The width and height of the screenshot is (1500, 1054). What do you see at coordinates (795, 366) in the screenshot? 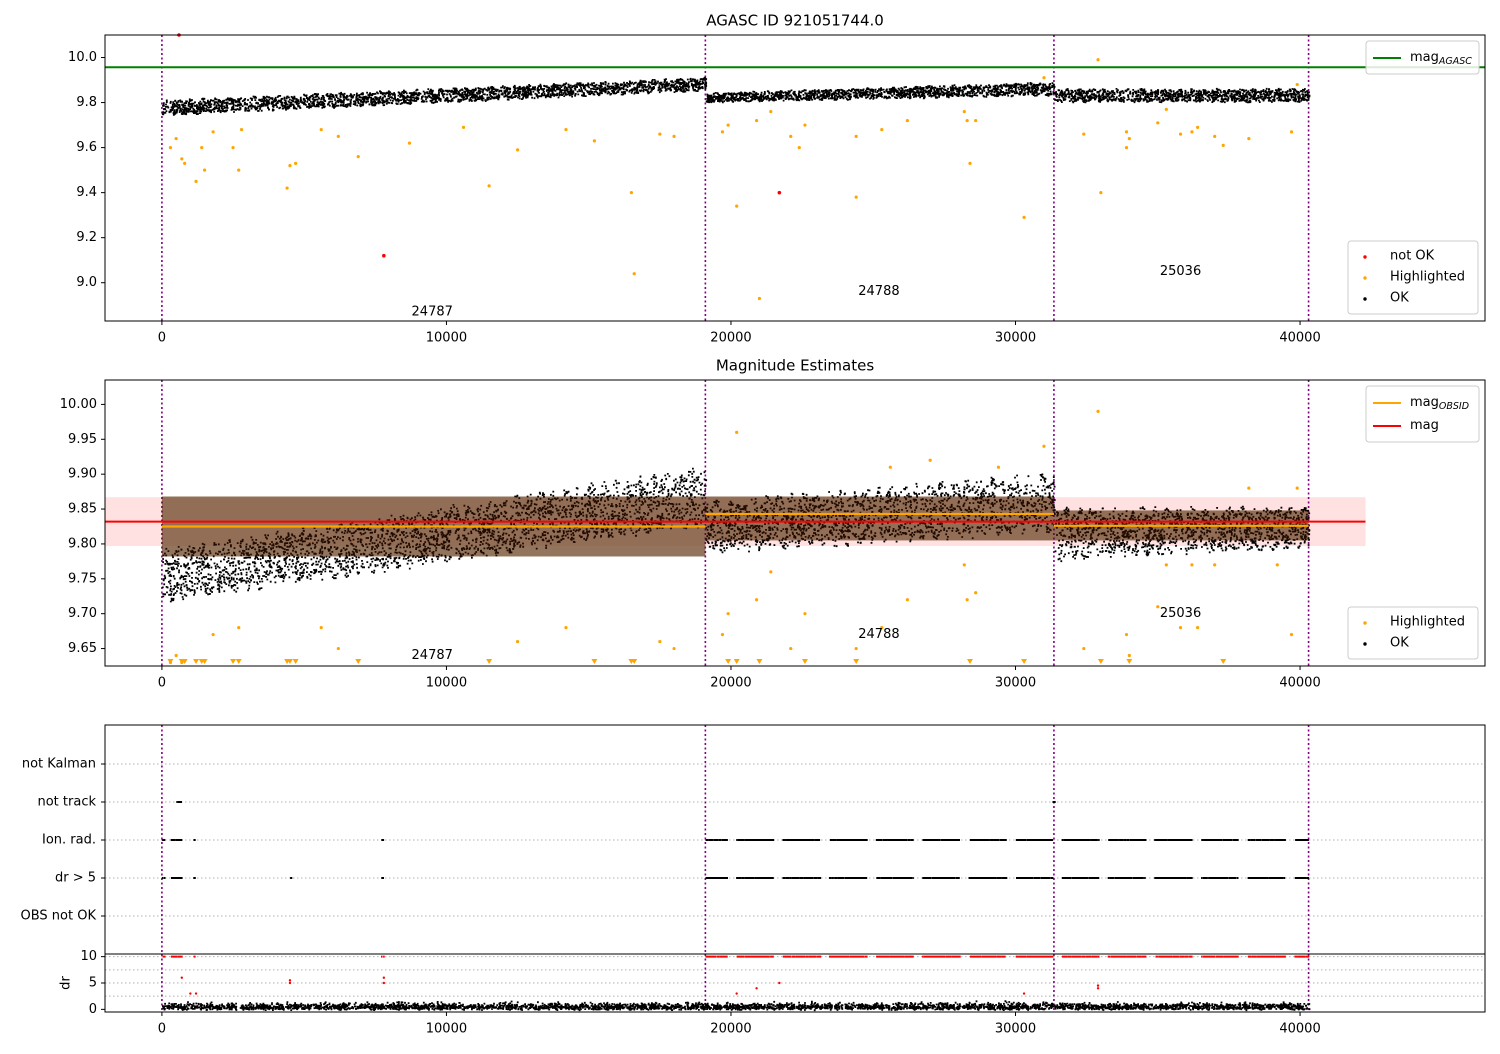
I see `chart-title: Magnitude Estimates` at bounding box center [795, 366].